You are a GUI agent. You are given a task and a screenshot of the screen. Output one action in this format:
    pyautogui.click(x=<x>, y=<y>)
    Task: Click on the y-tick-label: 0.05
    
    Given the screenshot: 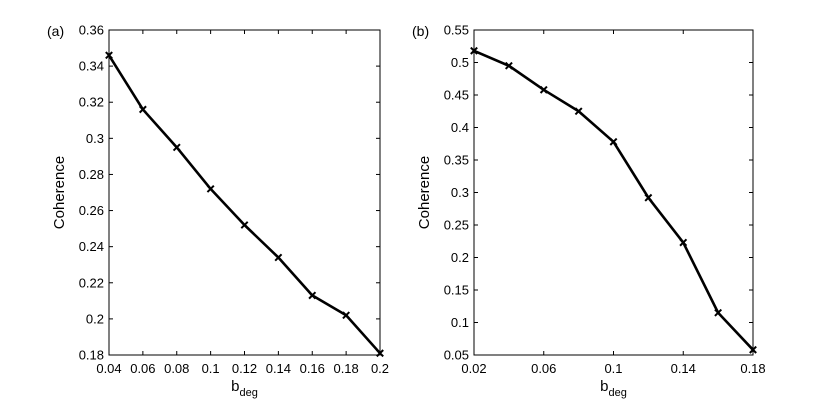 What is the action you would take?
    pyautogui.click(x=456, y=355)
    